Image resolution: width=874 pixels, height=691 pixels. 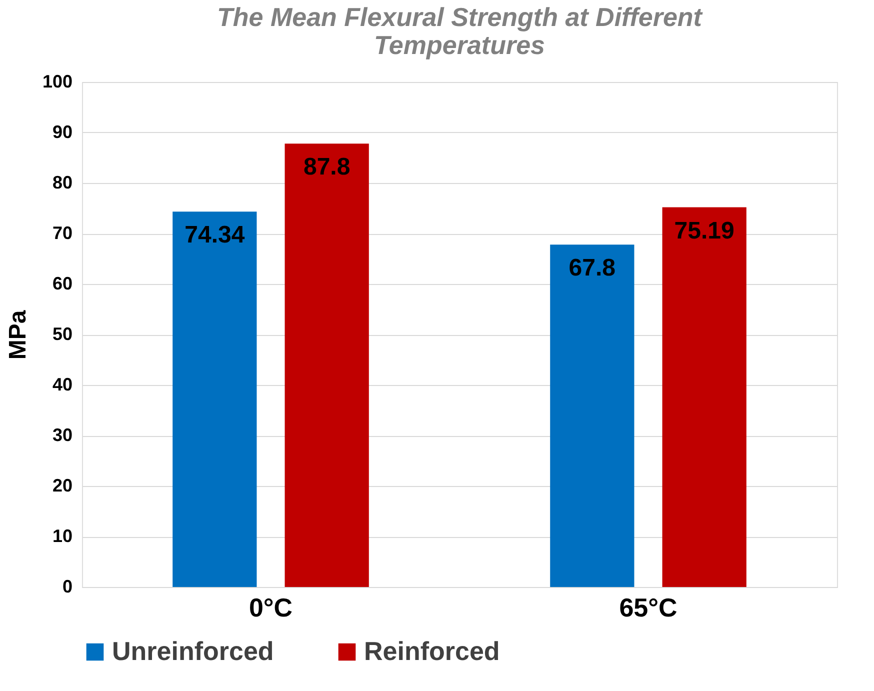 What do you see at coordinates (432, 651) in the screenshot?
I see `legend-label: Reinforced` at bounding box center [432, 651].